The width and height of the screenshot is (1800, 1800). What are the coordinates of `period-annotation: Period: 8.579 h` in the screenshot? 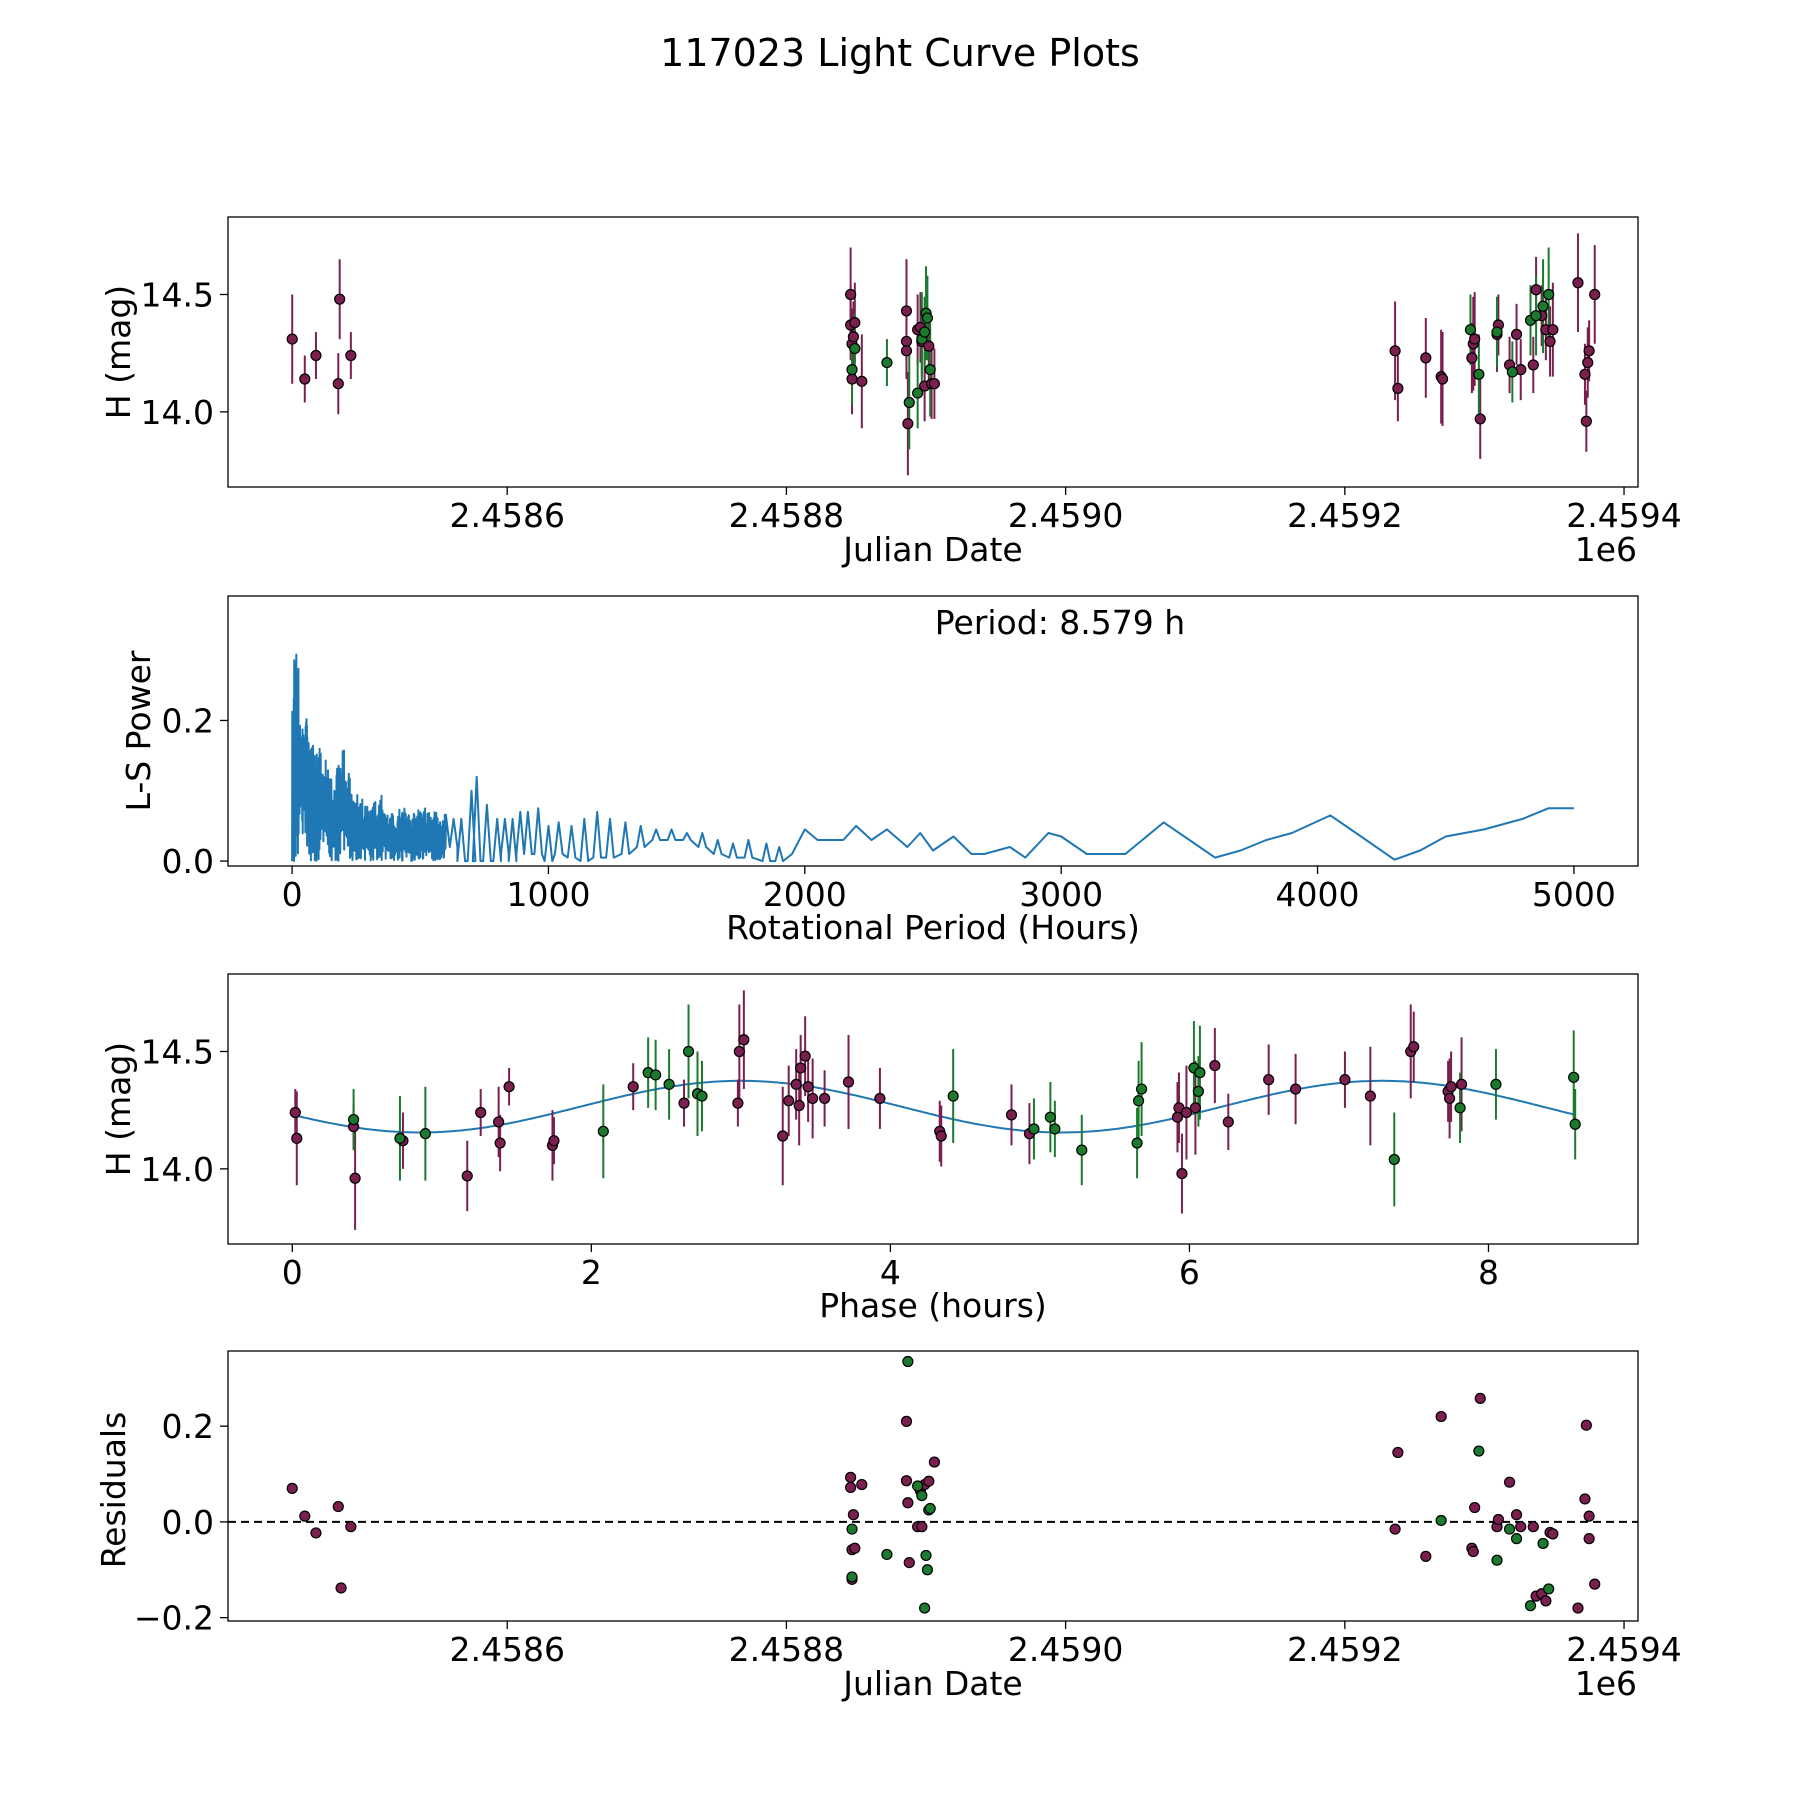 It's located at (1060, 622).